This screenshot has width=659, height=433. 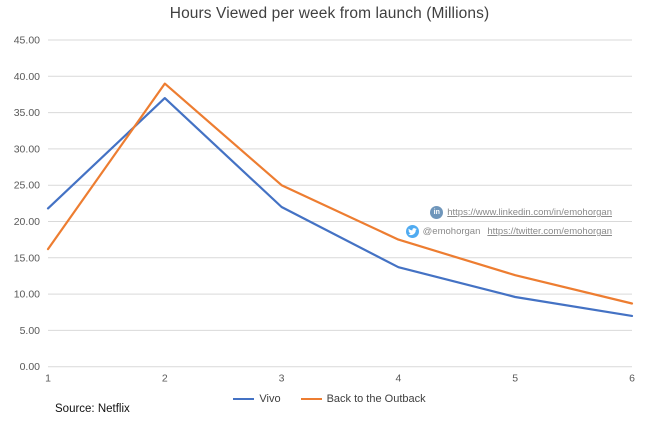 What do you see at coordinates (412, 231) in the screenshot?
I see `twitter-icon` at bounding box center [412, 231].